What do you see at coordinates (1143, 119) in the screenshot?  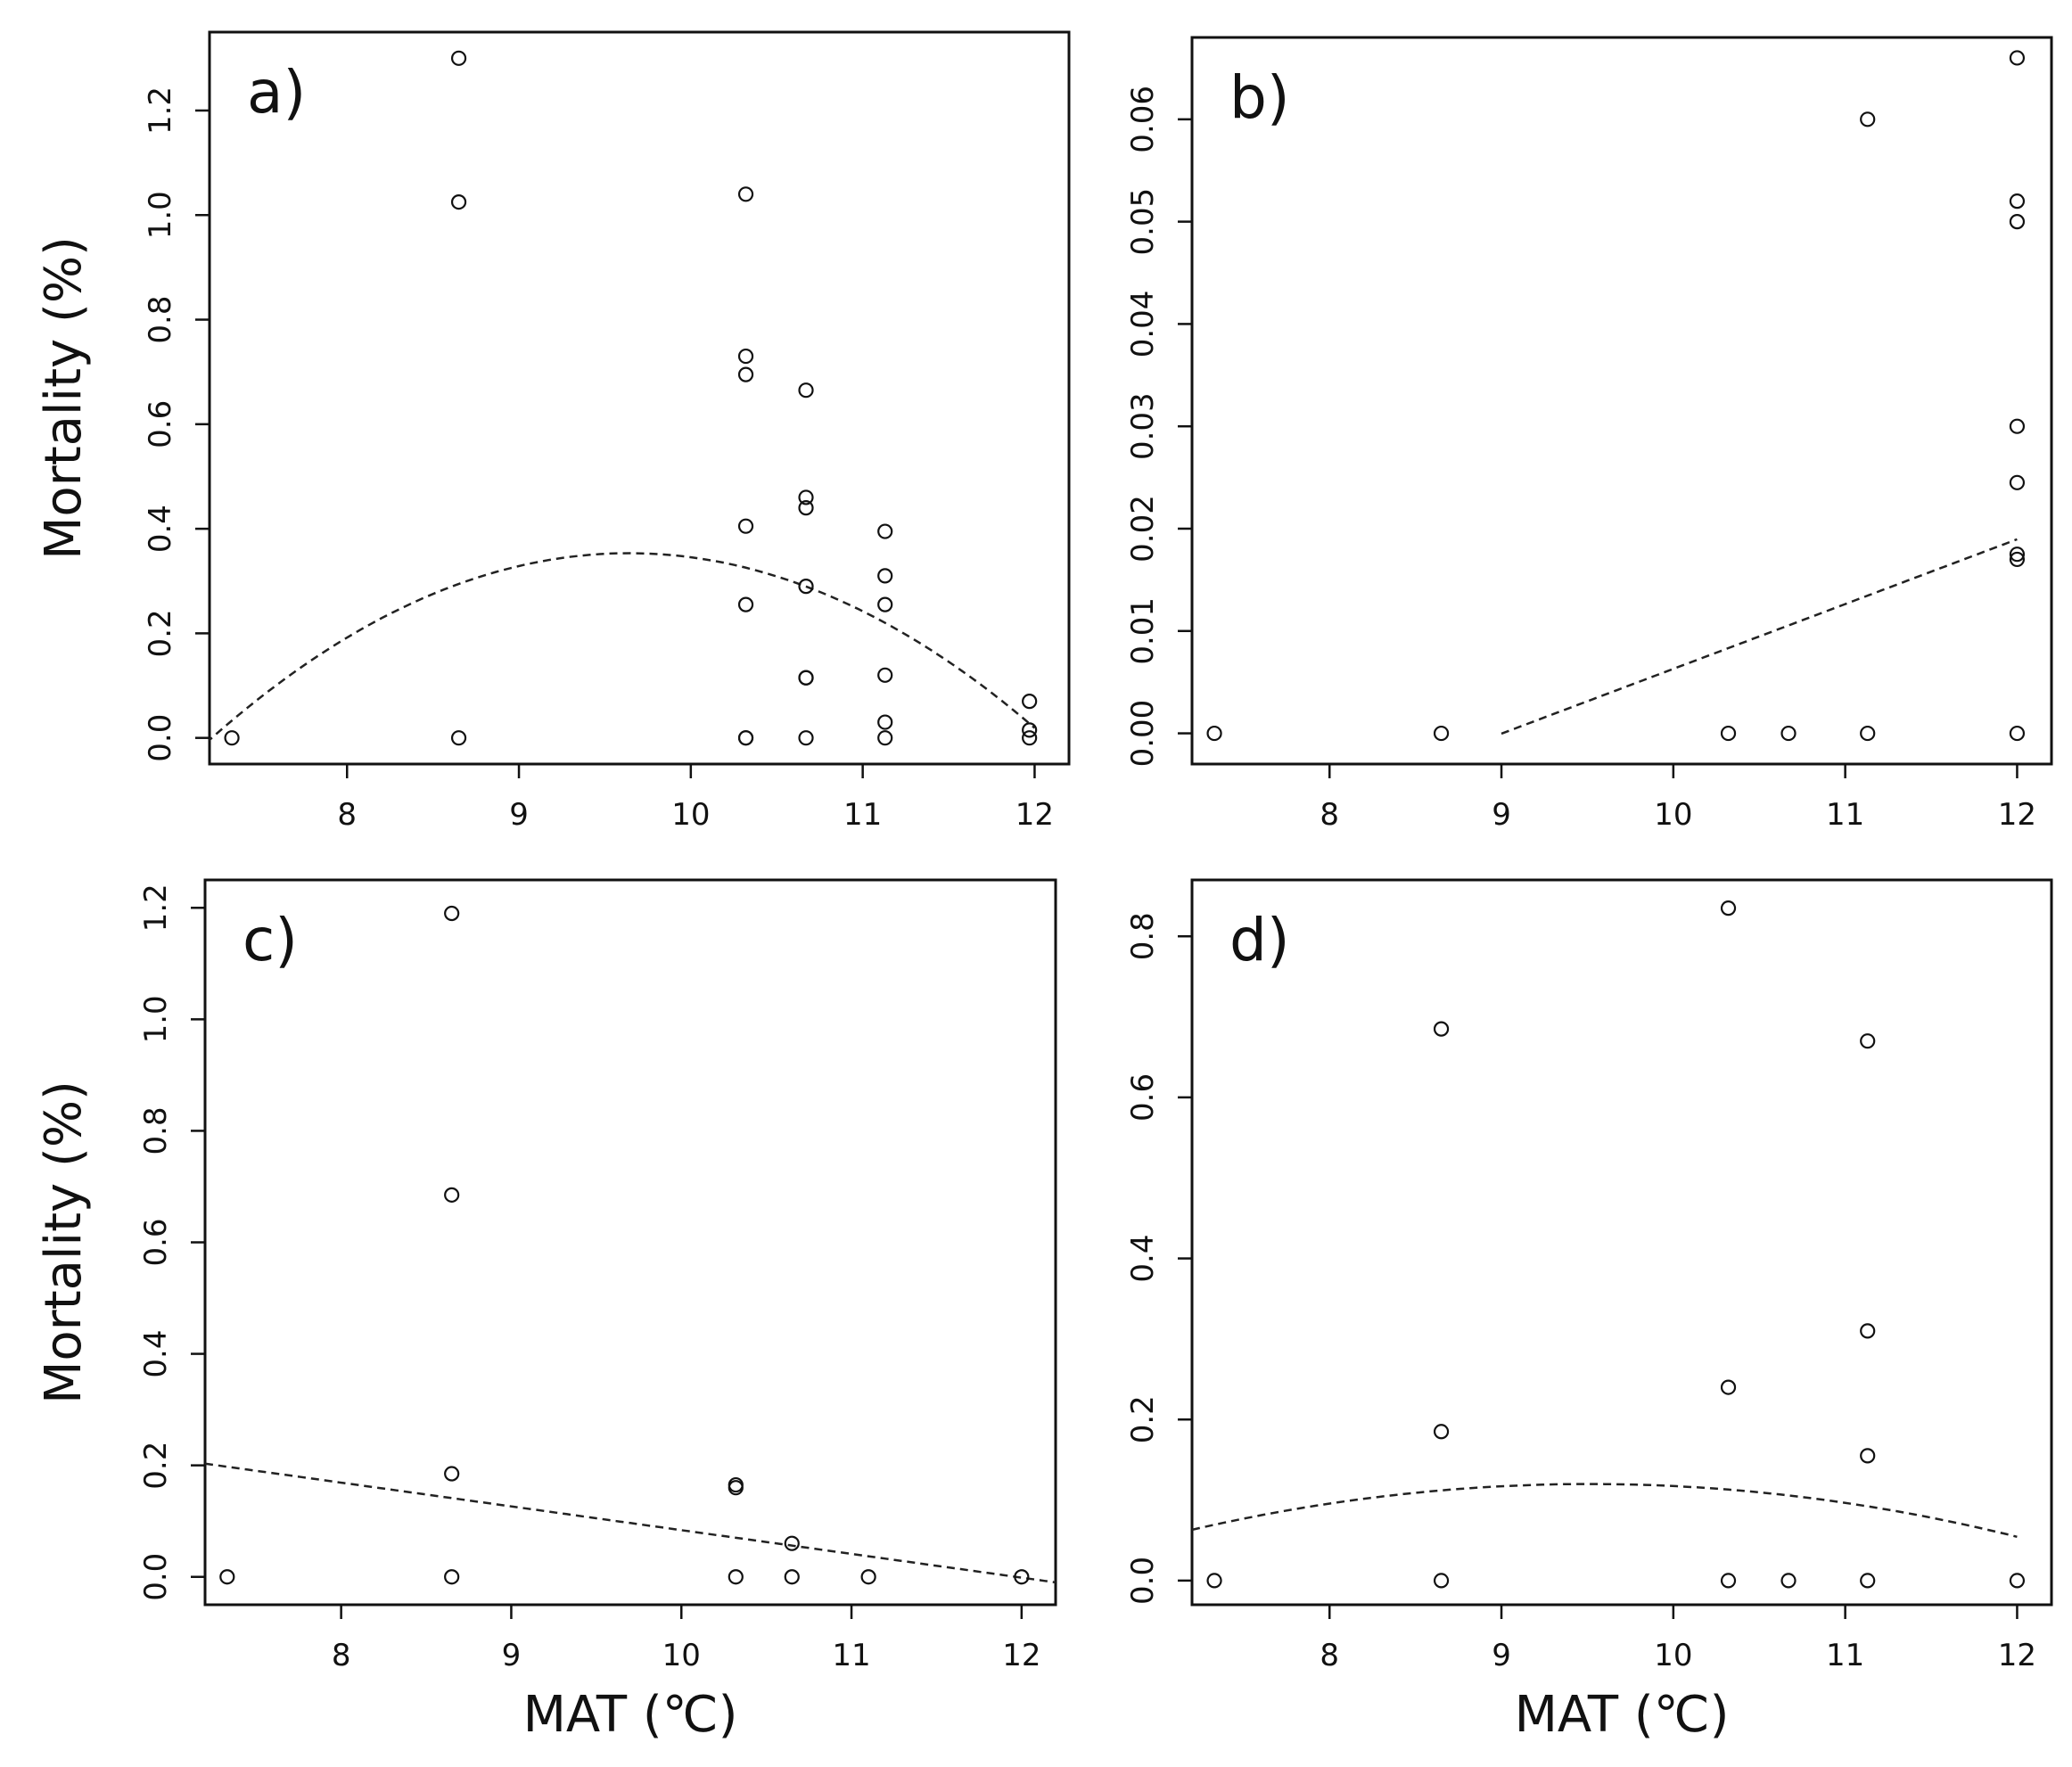 I see `y-tick-label: 0.06` at bounding box center [1143, 119].